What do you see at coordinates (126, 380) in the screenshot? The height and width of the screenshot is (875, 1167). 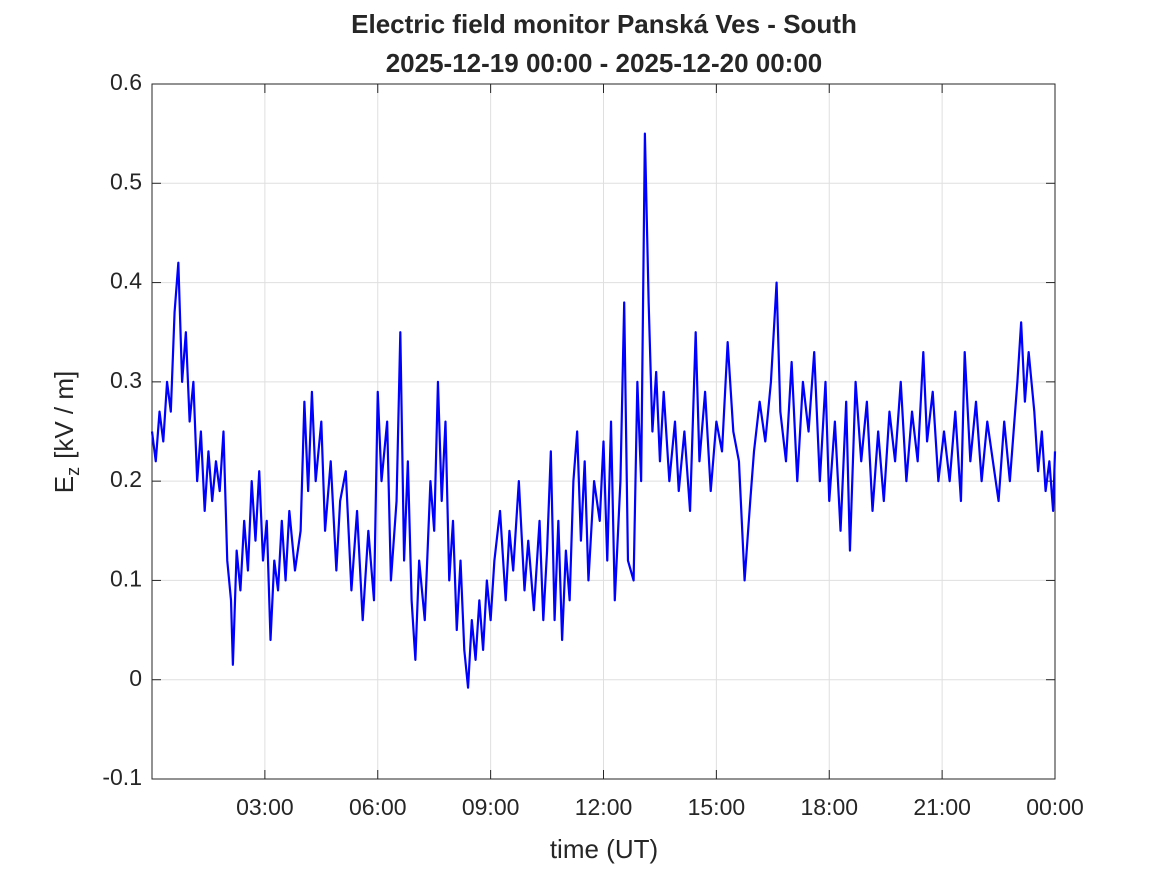 I see `y-tick-label: 0.3` at bounding box center [126, 380].